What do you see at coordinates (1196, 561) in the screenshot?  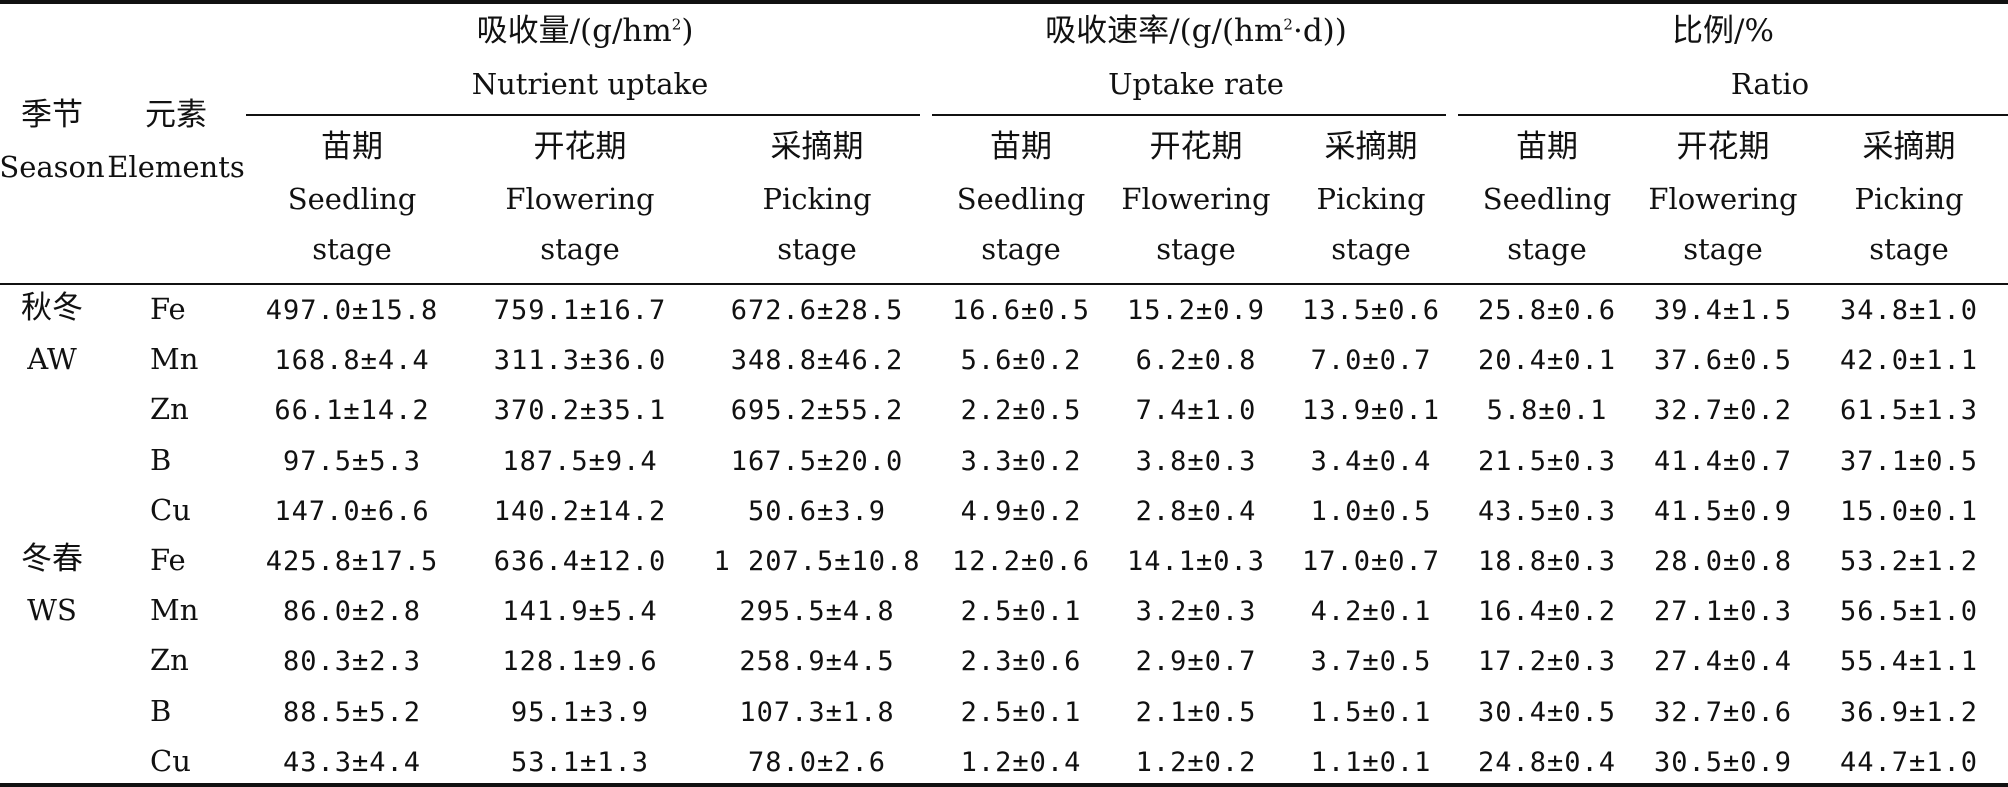 I see `table-cell: 14.1±0.3` at bounding box center [1196, 561].